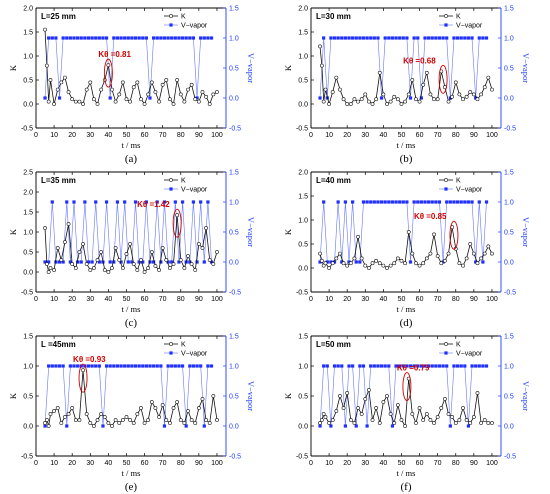 This screenshot has height=494, width=550. What do you see at coordinates (131, 145) in the screenshot?
I see `x-axis-label: t / ms` at bounding box center [131, 145].